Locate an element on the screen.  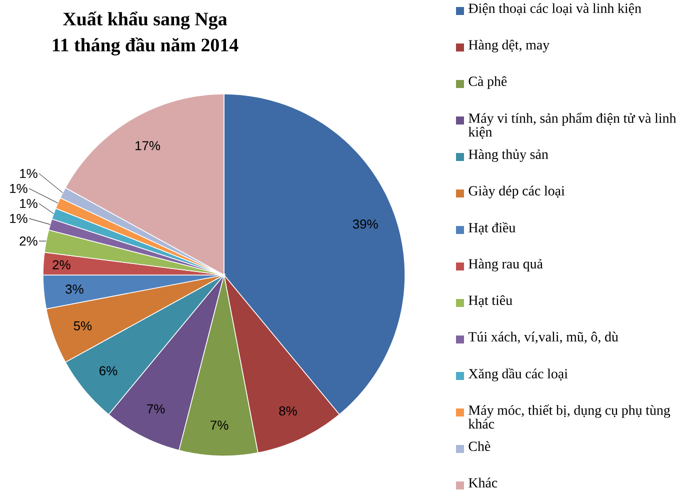
chart-title: Xuất khẩu sang Nga is located at coordinates (145, 21).